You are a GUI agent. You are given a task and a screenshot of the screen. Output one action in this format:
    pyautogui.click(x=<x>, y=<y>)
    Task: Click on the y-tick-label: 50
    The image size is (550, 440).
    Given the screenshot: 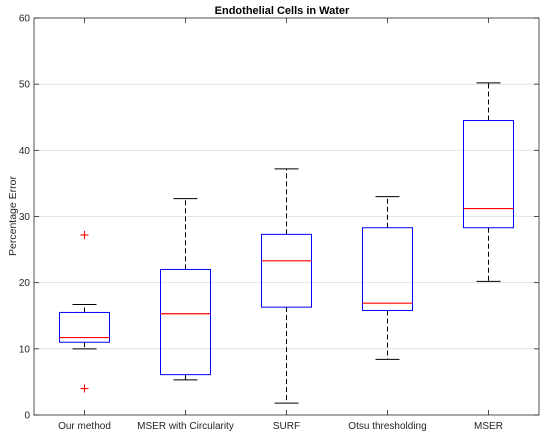 What is the action you would take?
    pyautogui.click(x=25, y=85)
    